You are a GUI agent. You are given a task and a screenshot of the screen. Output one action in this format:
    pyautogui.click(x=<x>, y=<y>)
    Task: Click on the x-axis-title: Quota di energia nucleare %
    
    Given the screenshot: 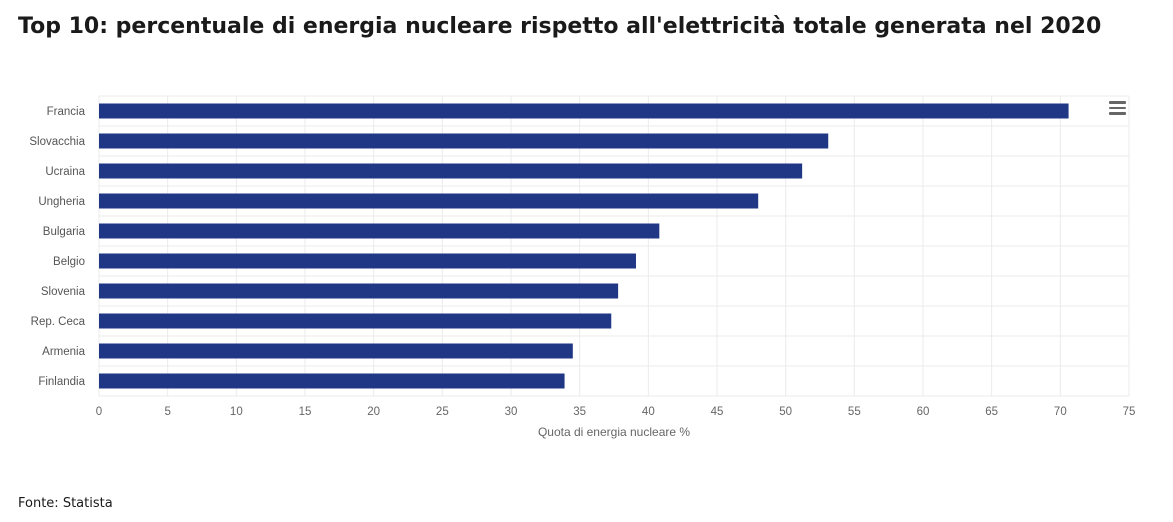 What is the action you would take?
    pyautogui.click(x=614, y=432)
    